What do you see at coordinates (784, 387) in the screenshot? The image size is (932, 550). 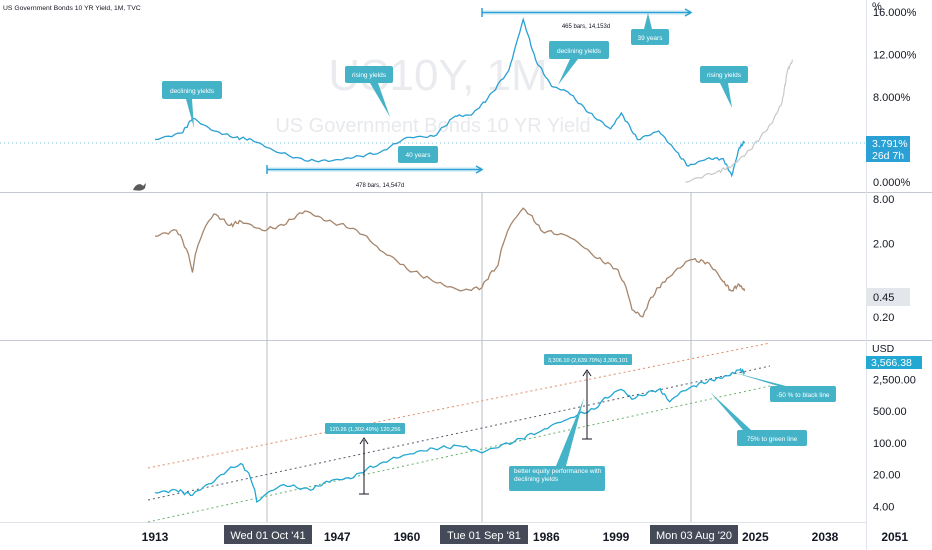 I see `callout-minus-50-to-black-line: -50 % to black line` at bounding box center [784, 387].